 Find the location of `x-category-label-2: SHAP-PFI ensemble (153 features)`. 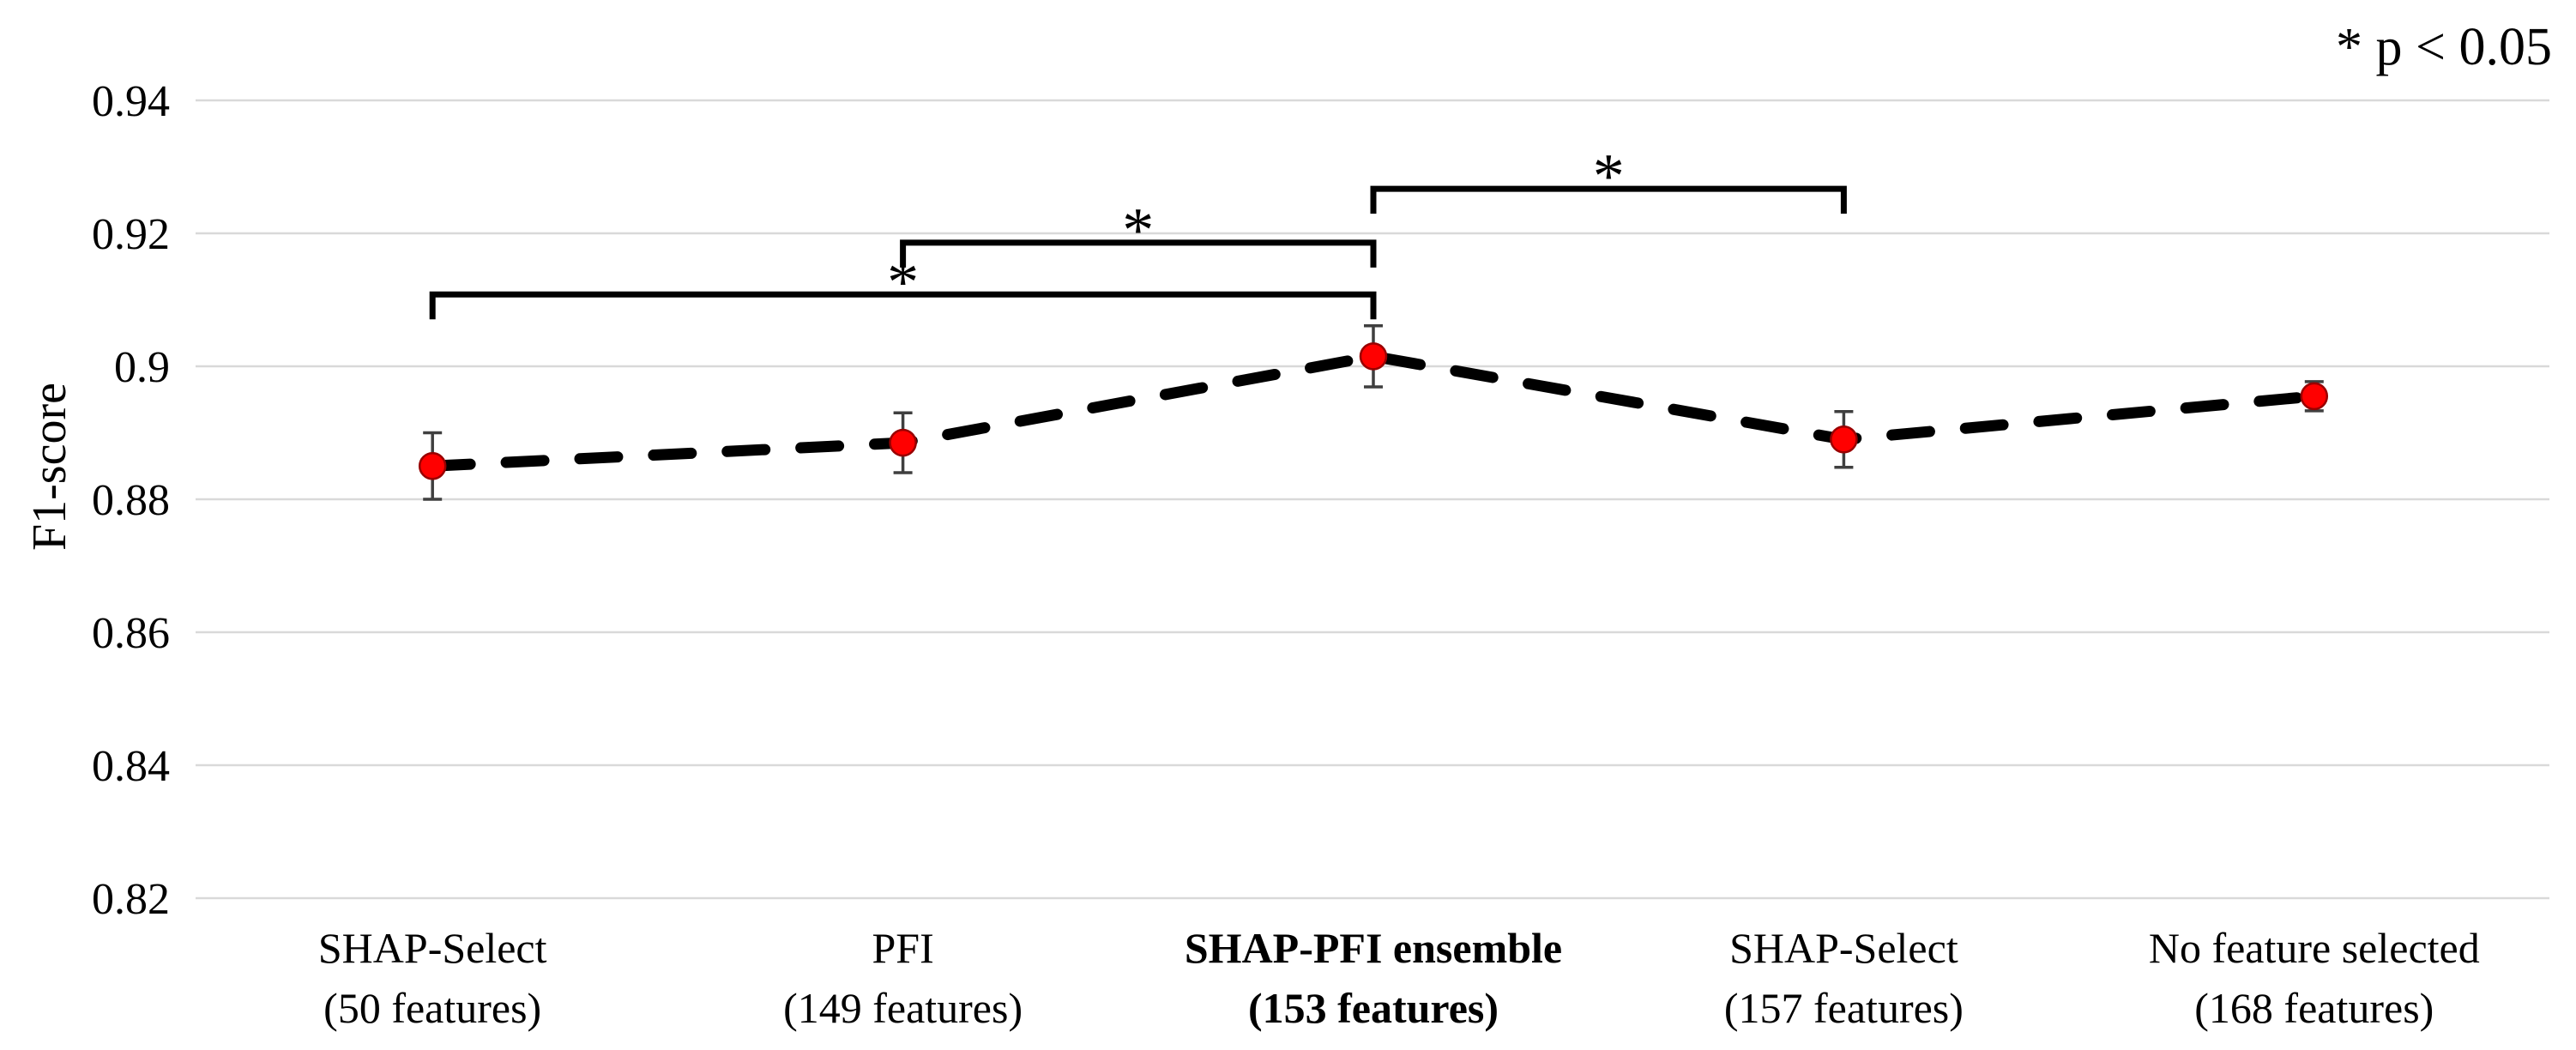

x-category-label-2: SHAP-PFI ensemble (153 features) is located at coordinates (1373, 978).